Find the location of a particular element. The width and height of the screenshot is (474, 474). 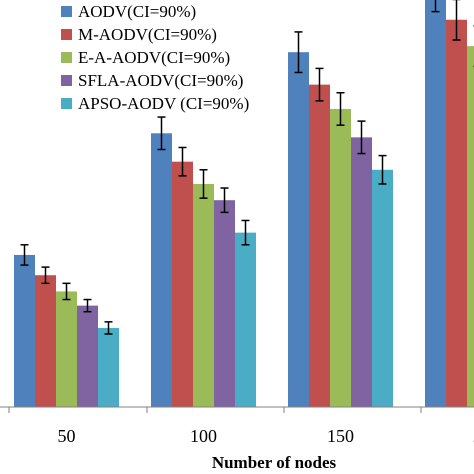

legend-label: AODV(CI=90%) is located at coordinates (137, 11).